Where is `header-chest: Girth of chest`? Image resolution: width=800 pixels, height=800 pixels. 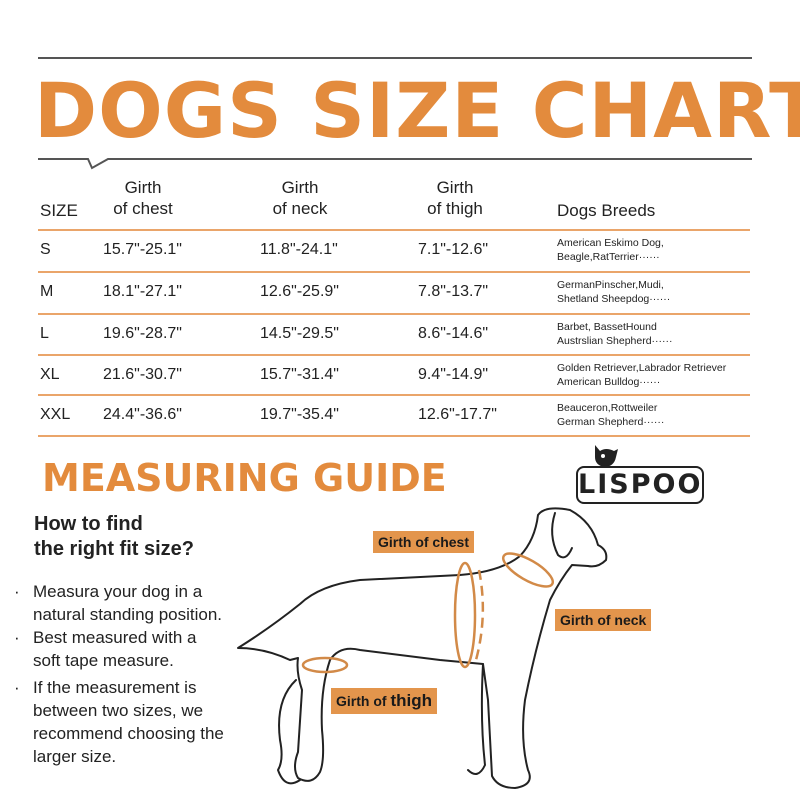 header-chest: Girth of chest is located at coordinates (143, 198).